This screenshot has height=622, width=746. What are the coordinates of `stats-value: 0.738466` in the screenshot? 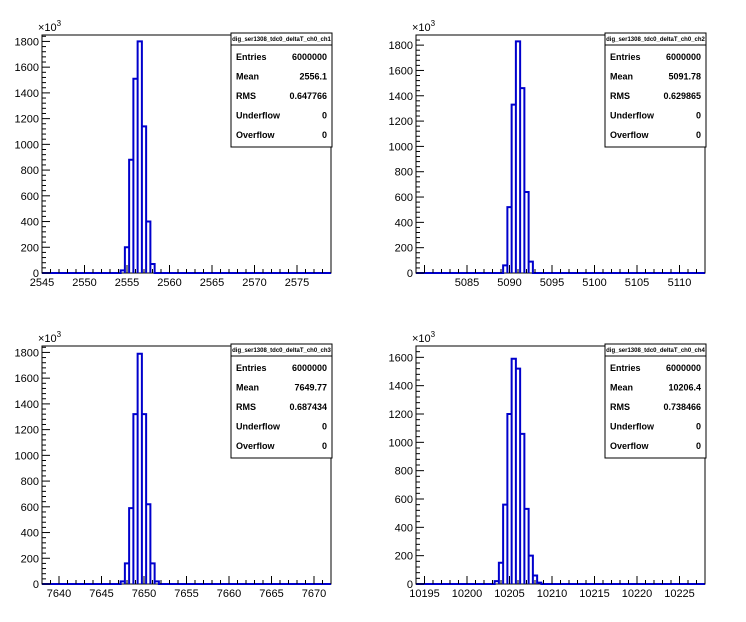 It's located at (682, 407).